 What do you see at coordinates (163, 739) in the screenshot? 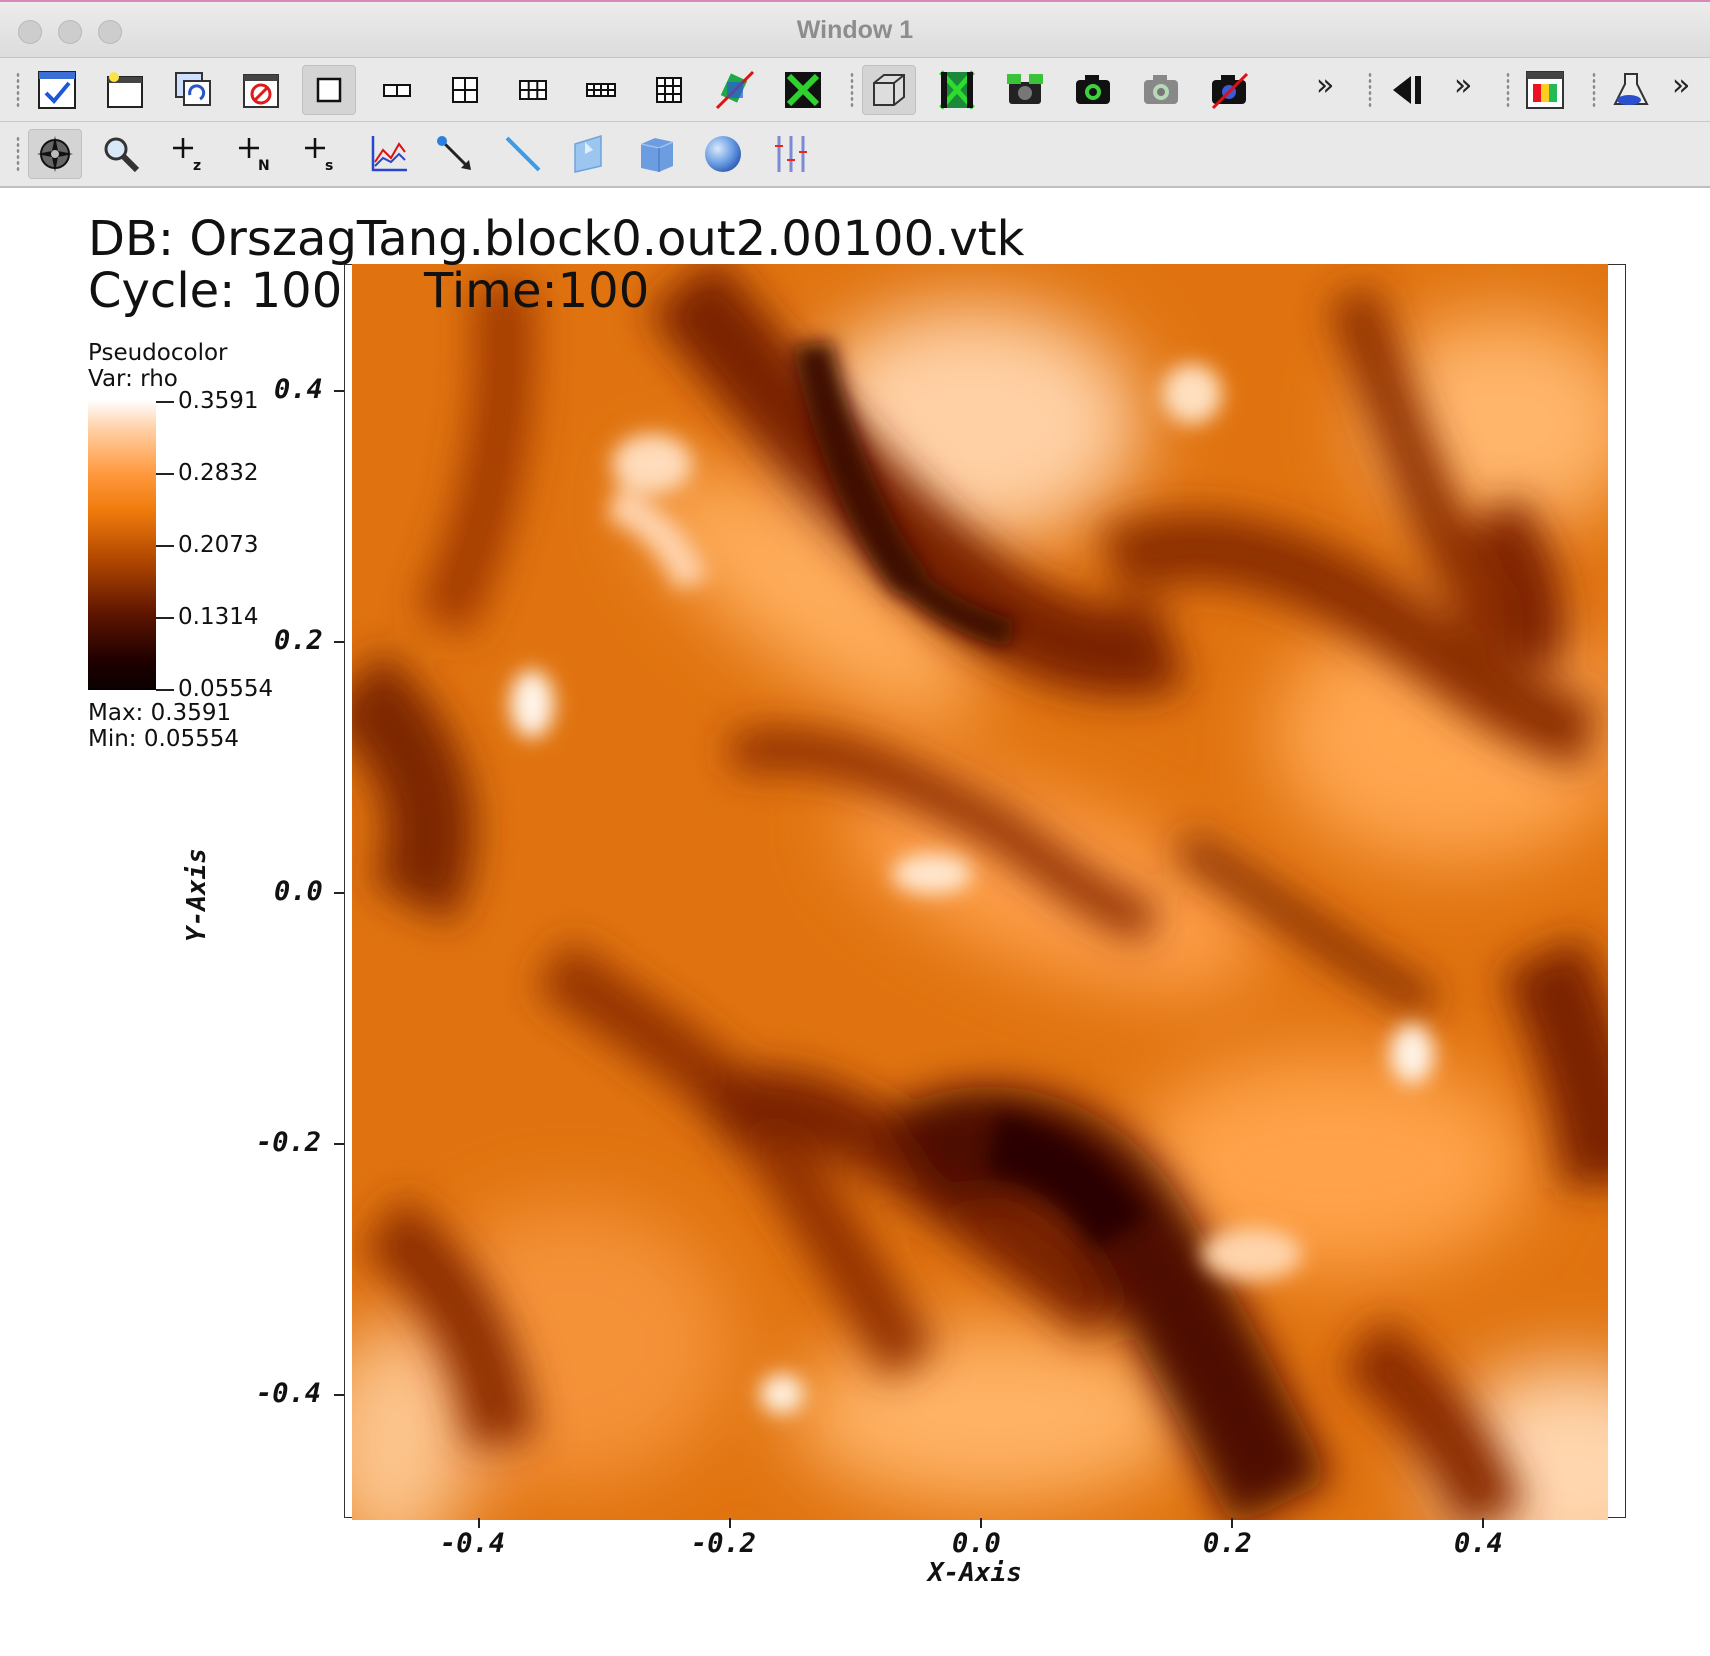
I see `legend-min: Min: 0.05554` at bounding box center [163, 739].